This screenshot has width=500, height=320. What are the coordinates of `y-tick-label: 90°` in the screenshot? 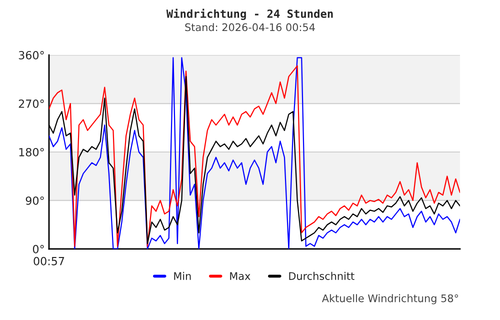 It's located at (35, 200).